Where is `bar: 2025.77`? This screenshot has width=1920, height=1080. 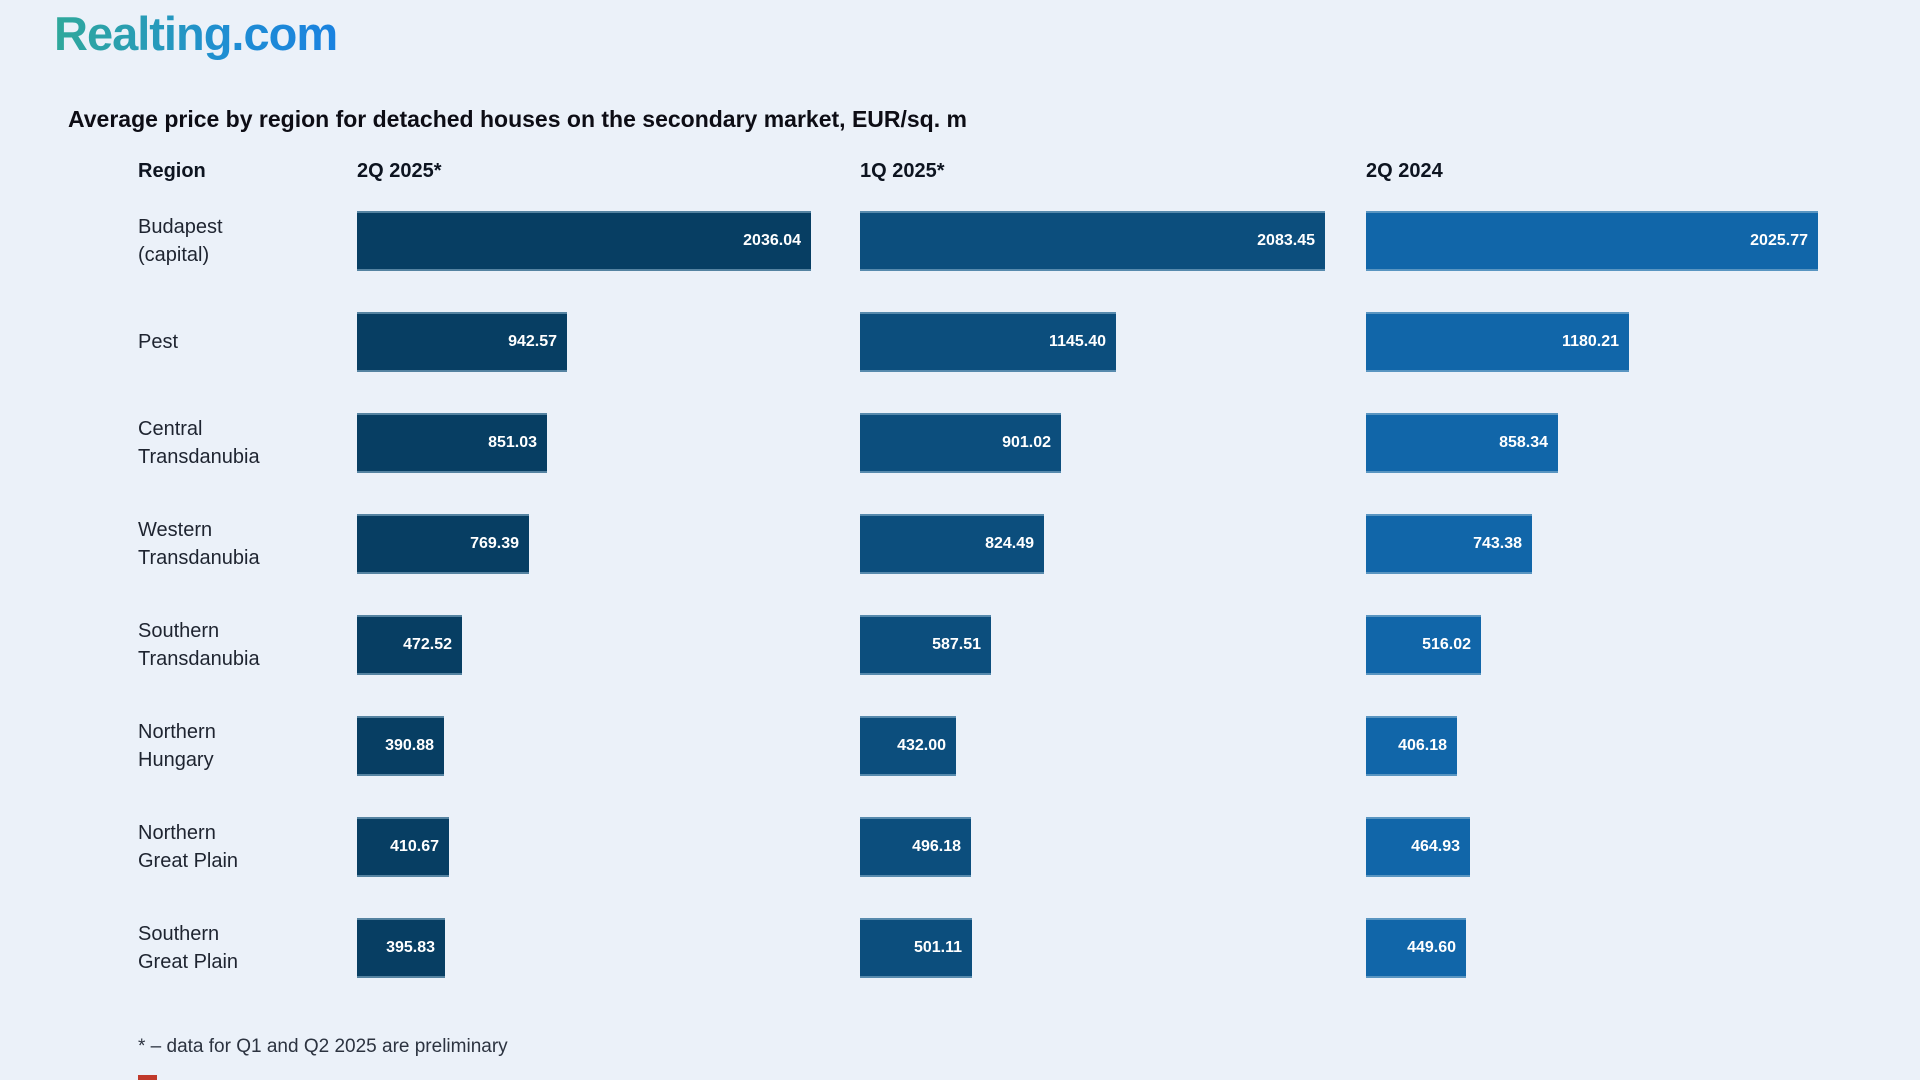
bar: 2025.77 is located at coordinates (1592, 240).